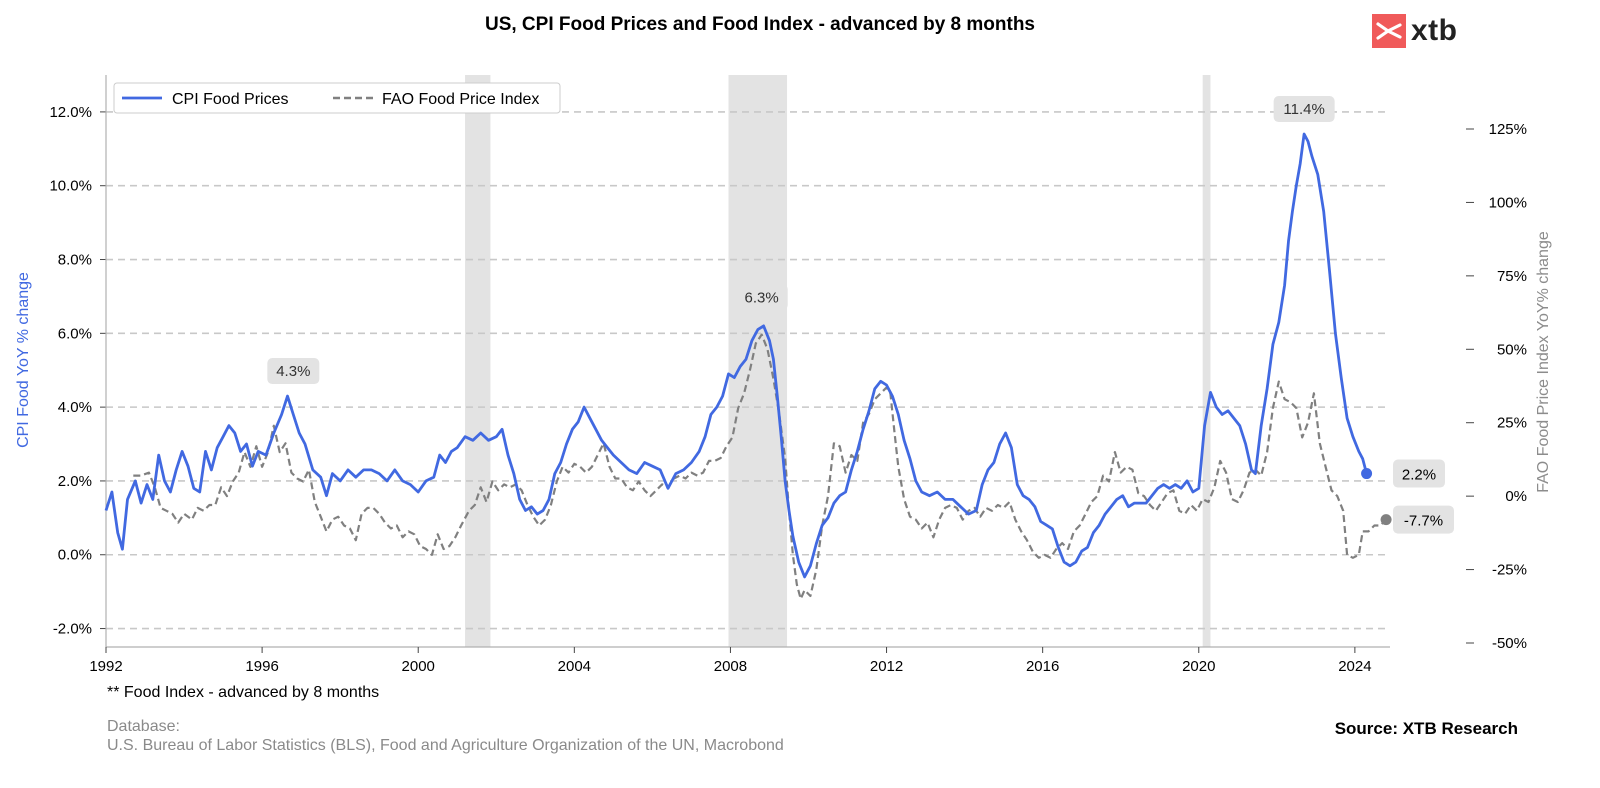 The height and width of the screenshot is (788, 1600). What do you see at coordinates (1354, 666) in the screenshot?
I see `x-tick-label-8: 2024` at bounding box center [1354, 666].